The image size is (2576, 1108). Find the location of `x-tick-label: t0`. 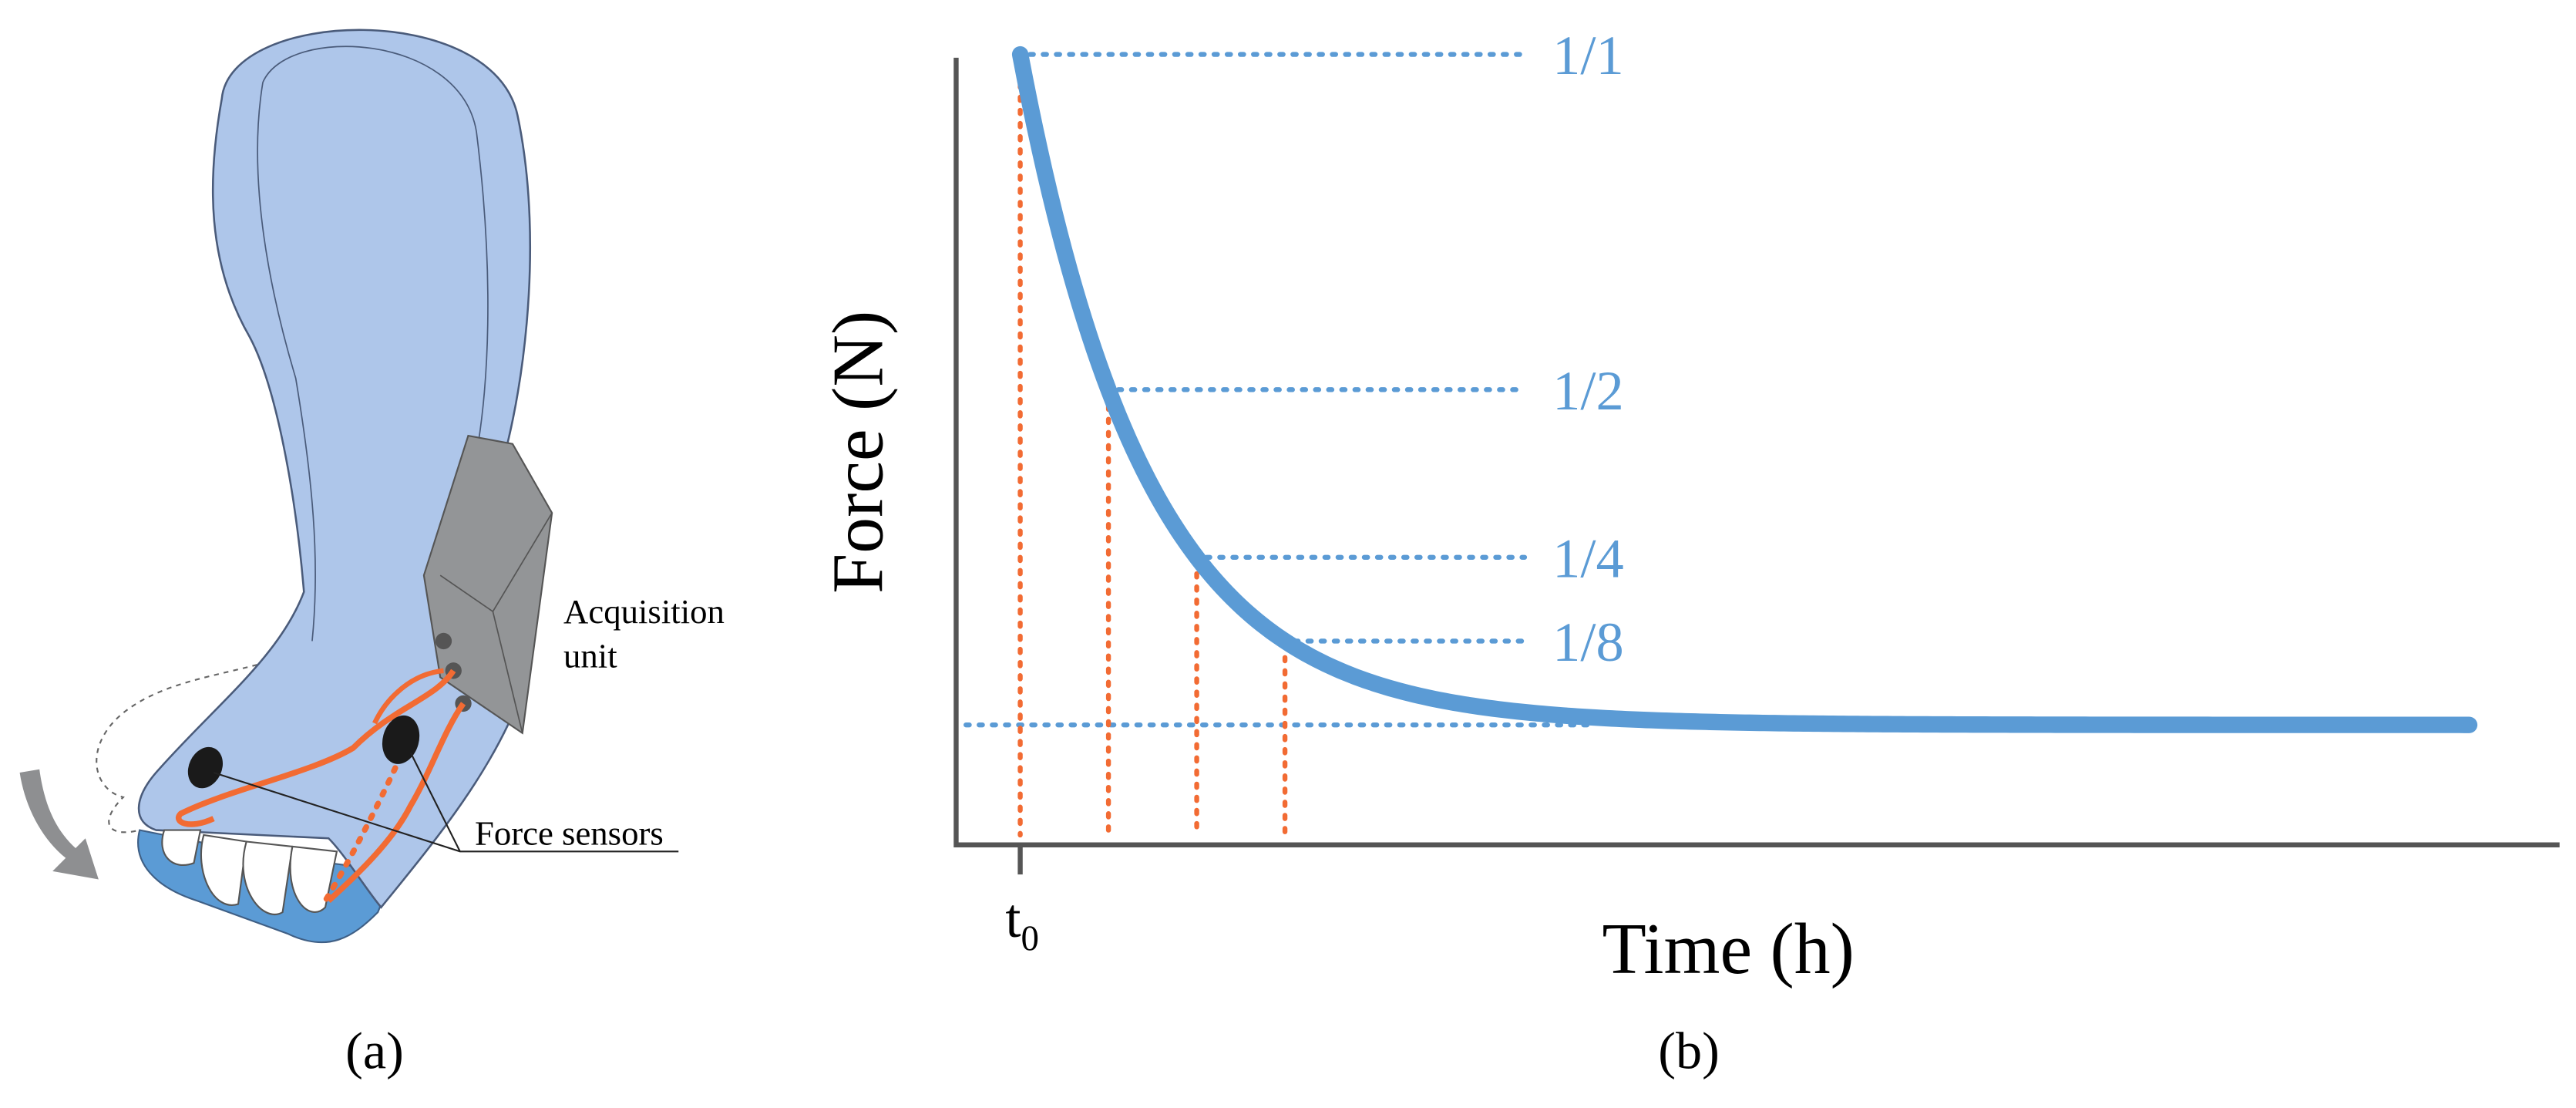

x-tick-label: t0 is located at coordinates (1022, 923).